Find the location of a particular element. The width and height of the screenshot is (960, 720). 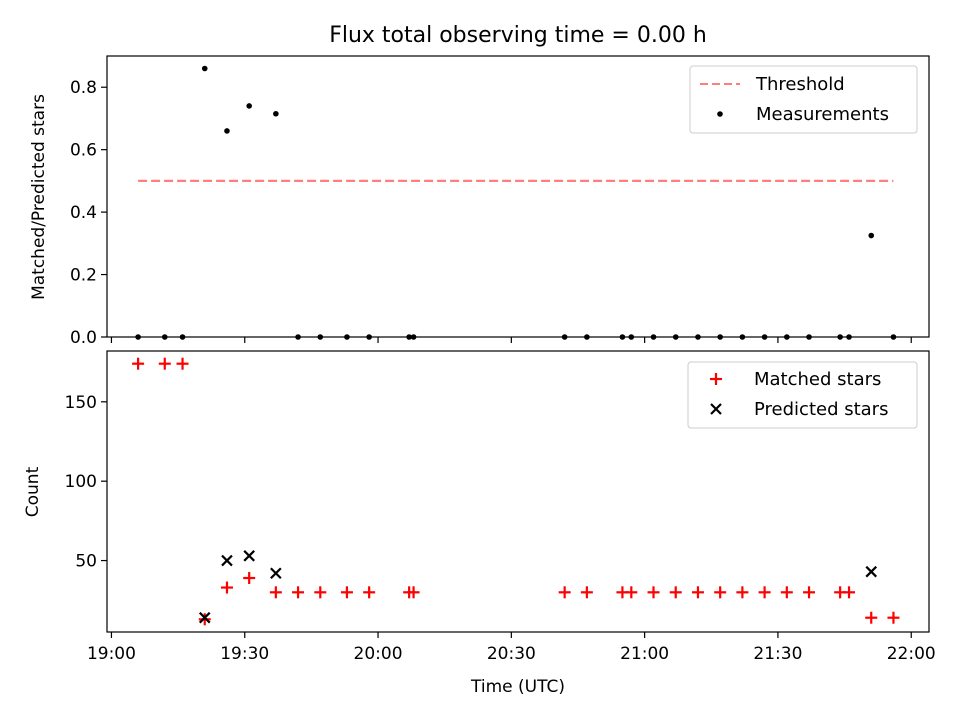

x-axis-label: Time (UTC) is located at coordinates (517, 687).